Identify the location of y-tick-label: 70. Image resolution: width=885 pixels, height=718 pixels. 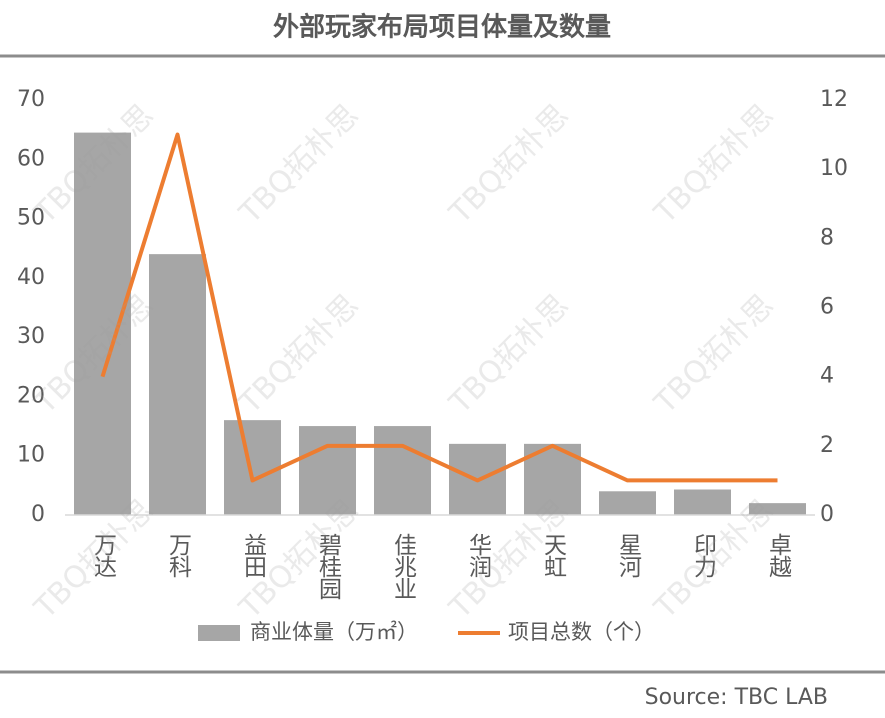
(31, 99).